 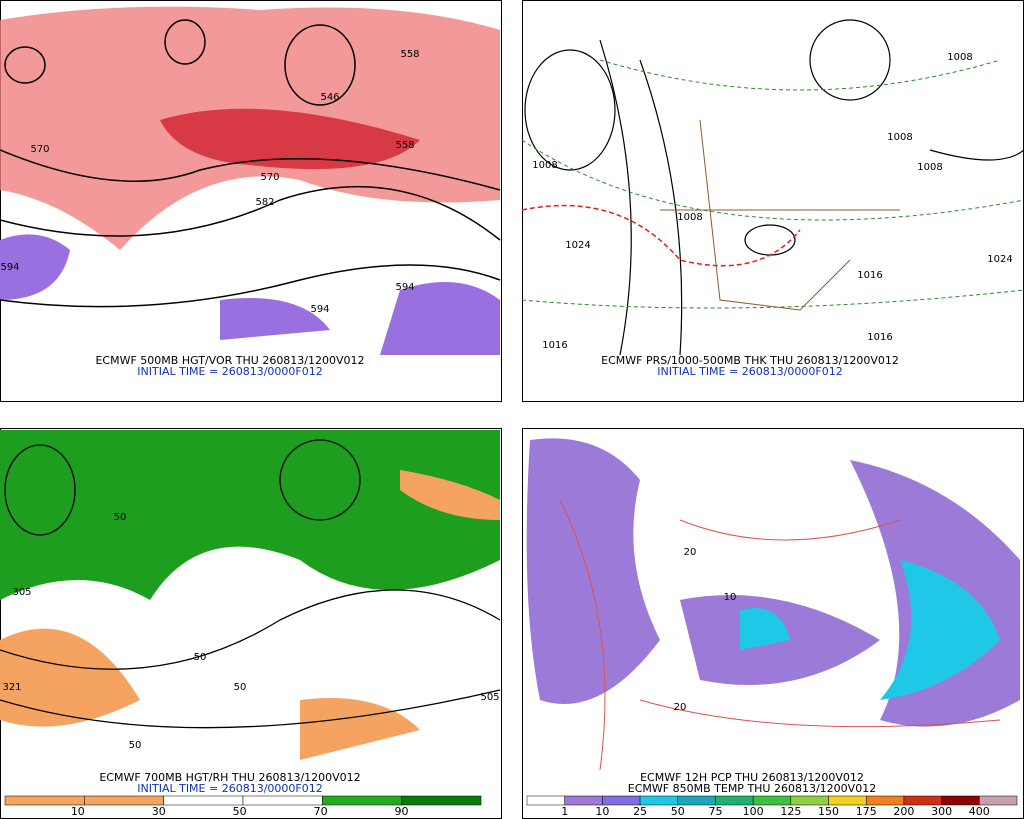 I want to click on panel-subtitle: ECMWF 850MB TEMP THU 260813/1200V012, so click(x=752, y=788).